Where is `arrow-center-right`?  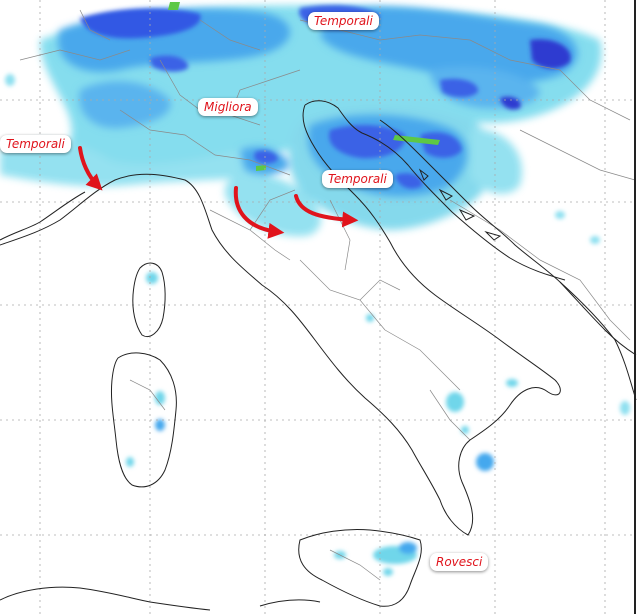 arrow-center-right is located at coordinates (326, 211).